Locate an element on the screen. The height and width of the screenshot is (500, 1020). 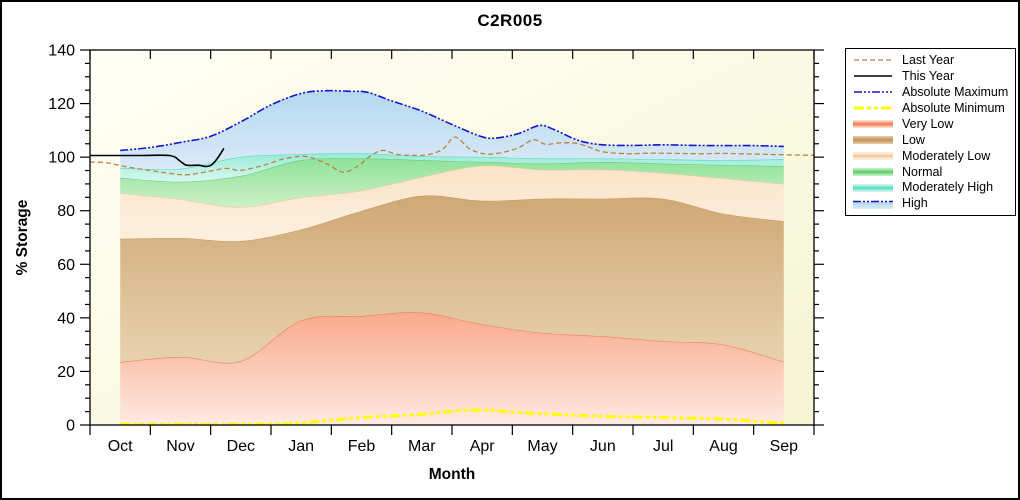
x-tick-label: Jul is located at coordinates (663, 446).